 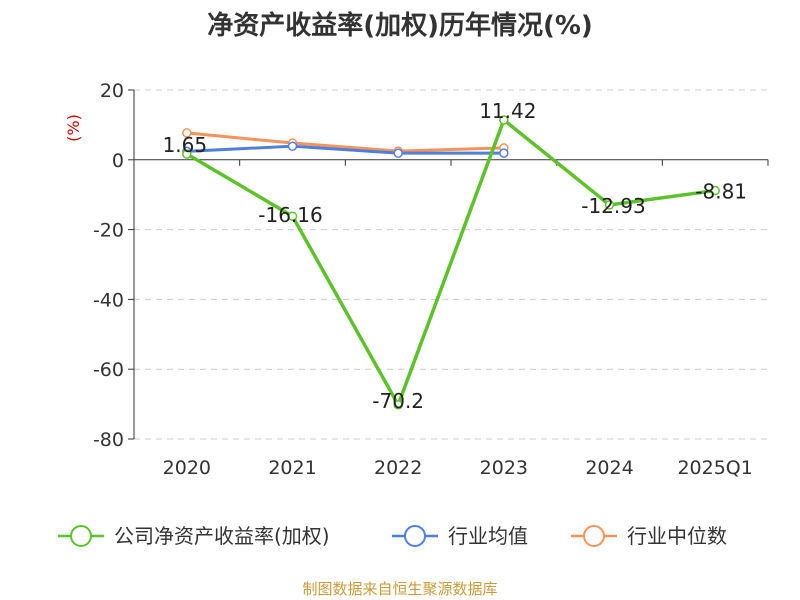 What do you see at coordinates (399, 589) in the screenshot?
I see `source-note: 制图数据来自恒生聚源数据库` at bounding box center [399, 589].